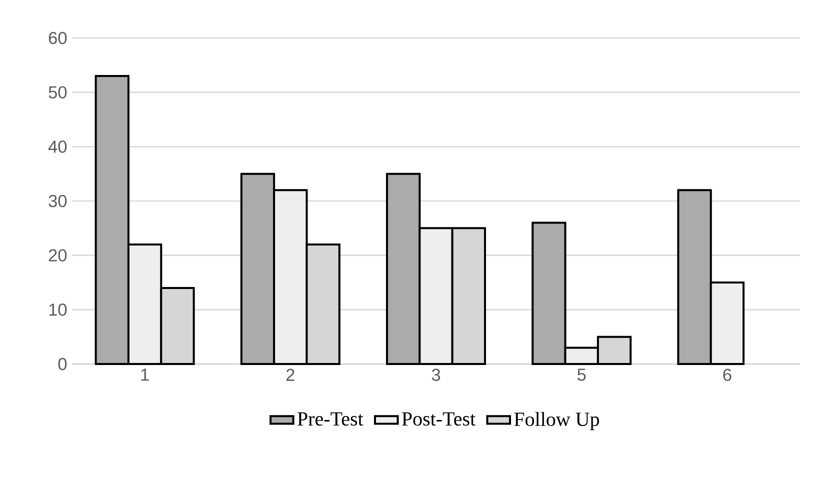 The image size is (817, 483). What do you see at coordinates (290, 374) in the screenshot?
I see `x-tick-label: 2` at bounding box center [290, 374].